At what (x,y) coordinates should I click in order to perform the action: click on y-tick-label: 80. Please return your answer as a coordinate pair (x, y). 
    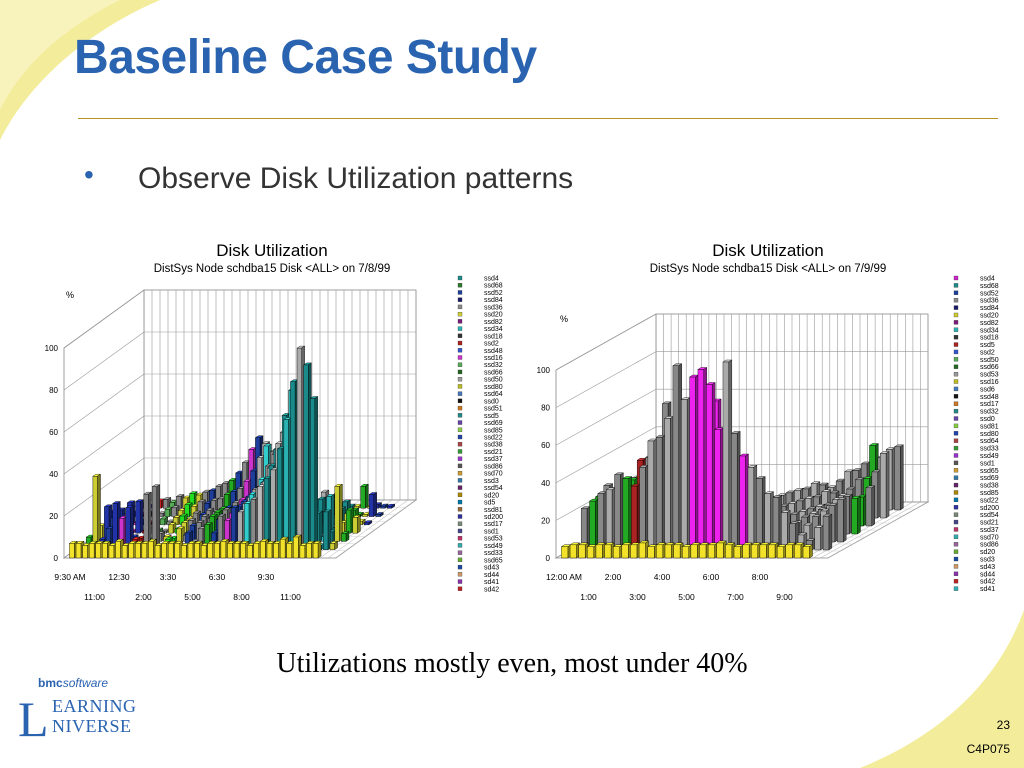
    Looking at the image, I should click on (545, 408).